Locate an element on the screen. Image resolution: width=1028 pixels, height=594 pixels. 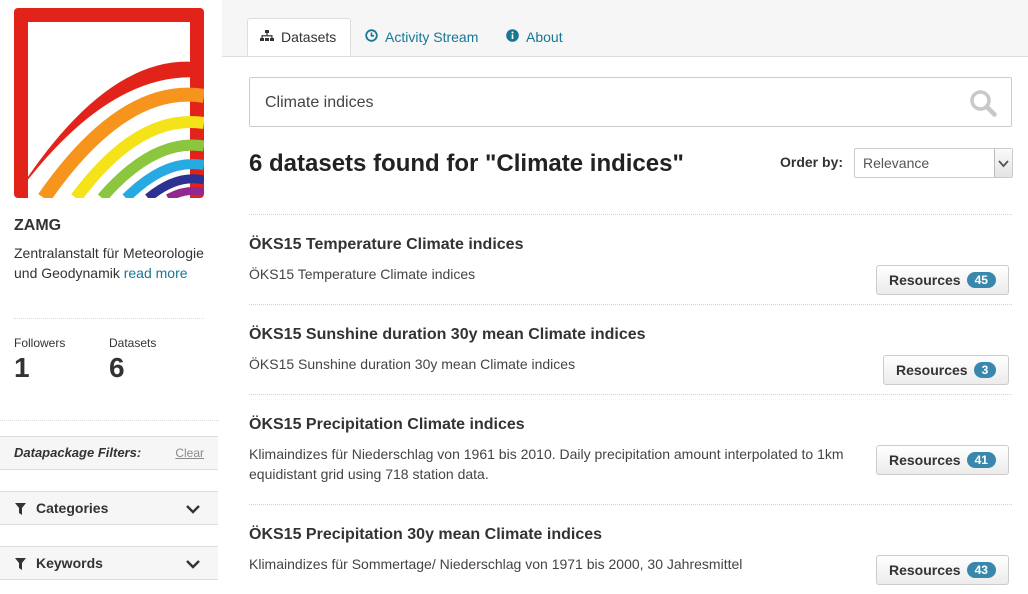
followers-label: Followers is located at coordinates (40, 343).